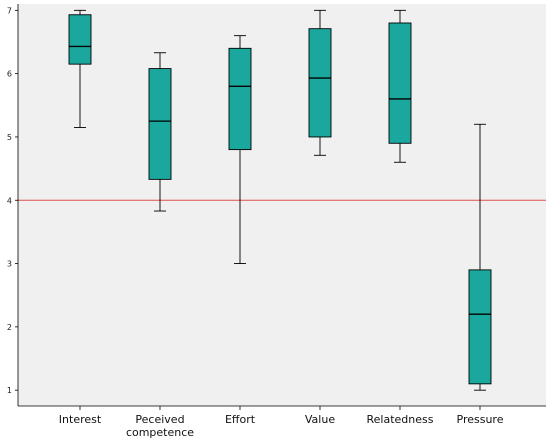  I want to click on x-category-label: Peceived competence, so click(160, 426).